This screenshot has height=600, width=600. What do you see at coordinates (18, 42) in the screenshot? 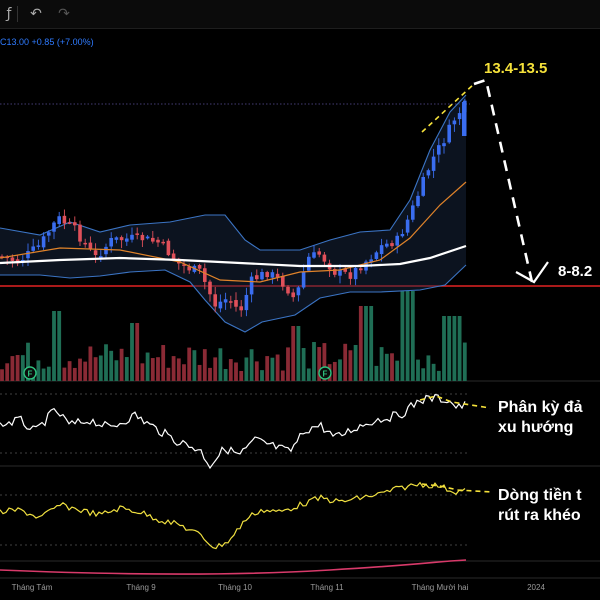
I see `legend-close: 13.00` at bounding box center [18, 42].